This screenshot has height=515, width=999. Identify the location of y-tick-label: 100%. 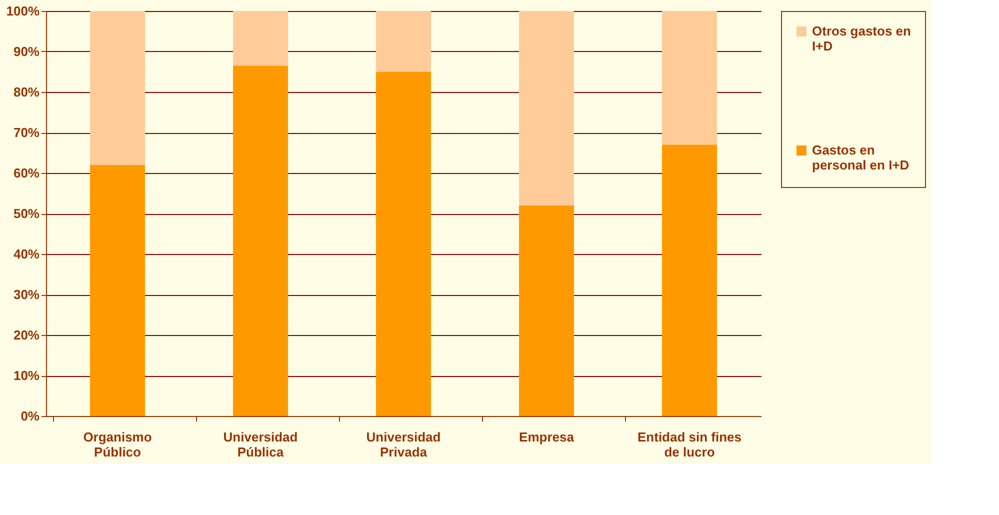
(23, 11).